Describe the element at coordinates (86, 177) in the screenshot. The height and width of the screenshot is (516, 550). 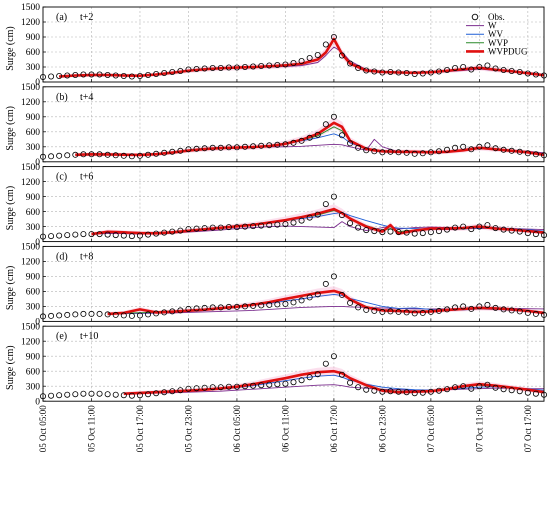
I see `panel-lead-time: t+6` at that location.